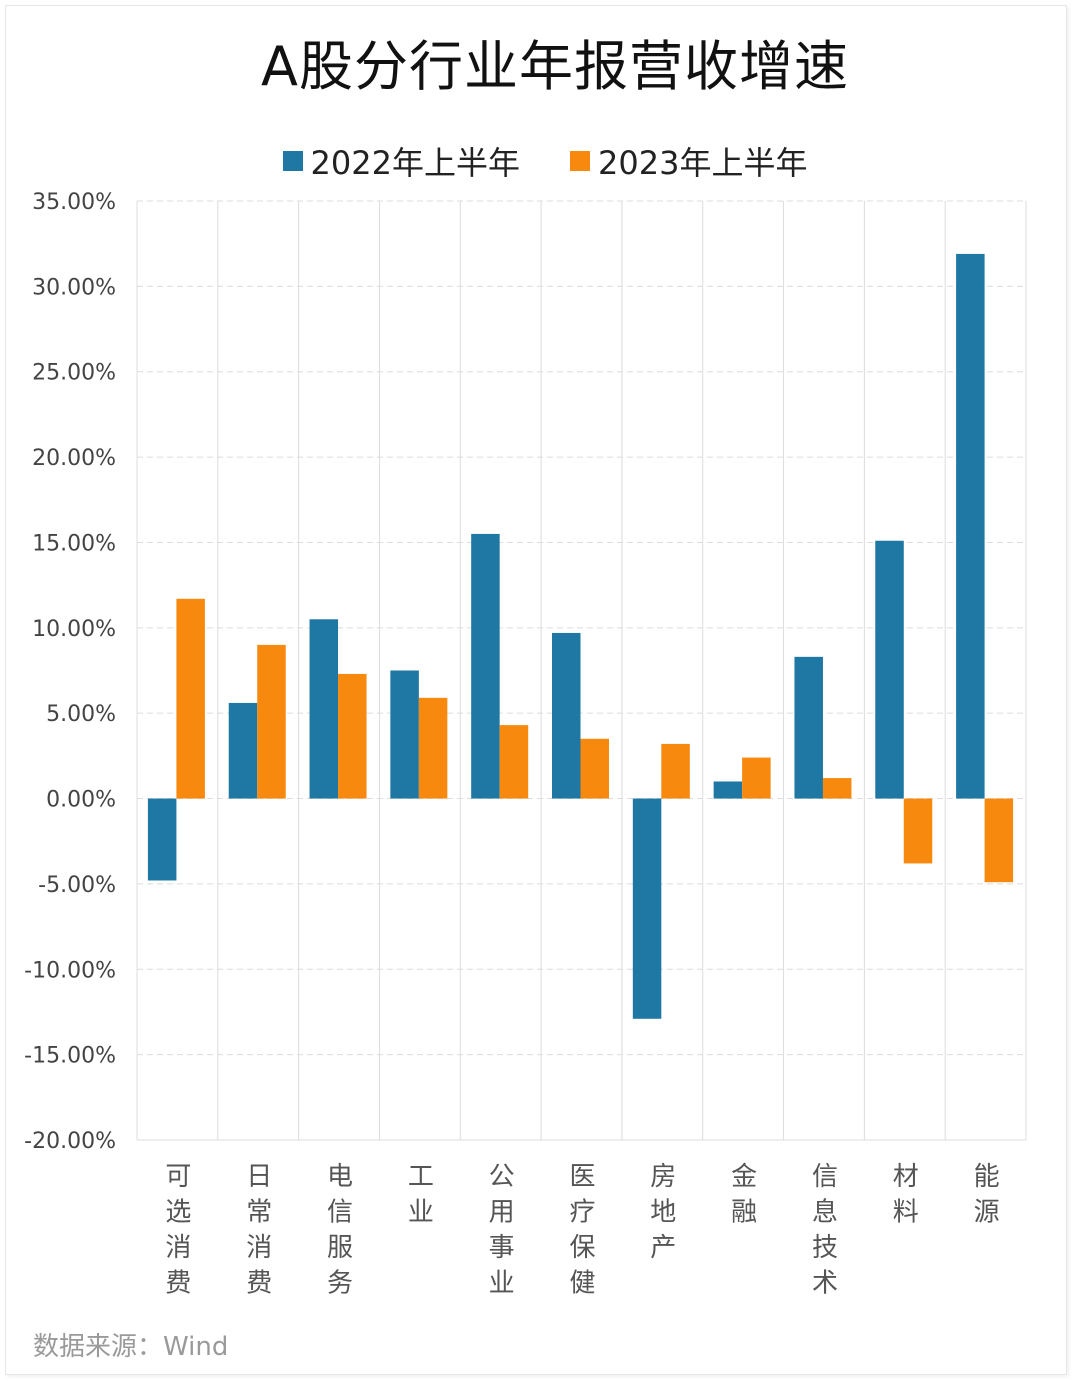 This screenshot has width=1080, height=1388. I want to click on x-tick-label: 产, so click(663, 1248).